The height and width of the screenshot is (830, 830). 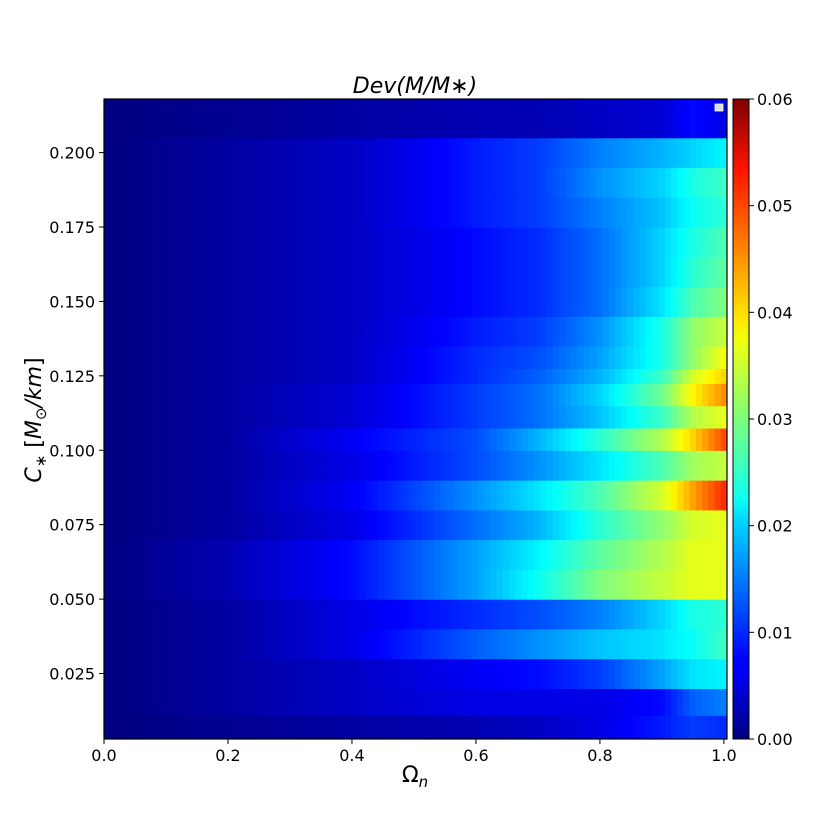 What do you see at coordinates (227, 755) in the screenshot?
I see `x-tick-label: 0.2` at bounding box center [227, 755].